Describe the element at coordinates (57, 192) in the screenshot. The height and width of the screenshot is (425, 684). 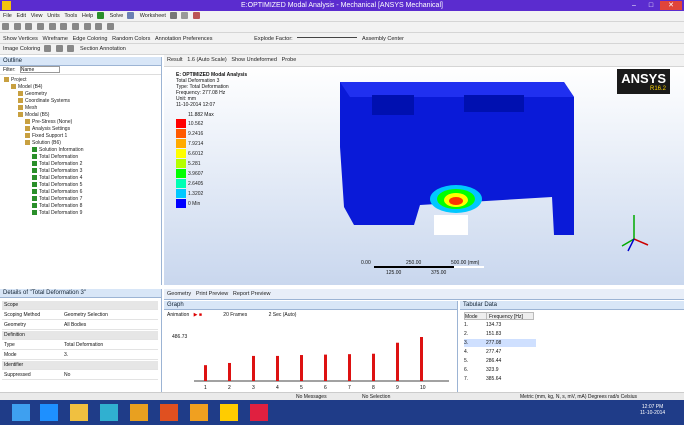
I see `tree-item: Total Deformation 6` at that location.